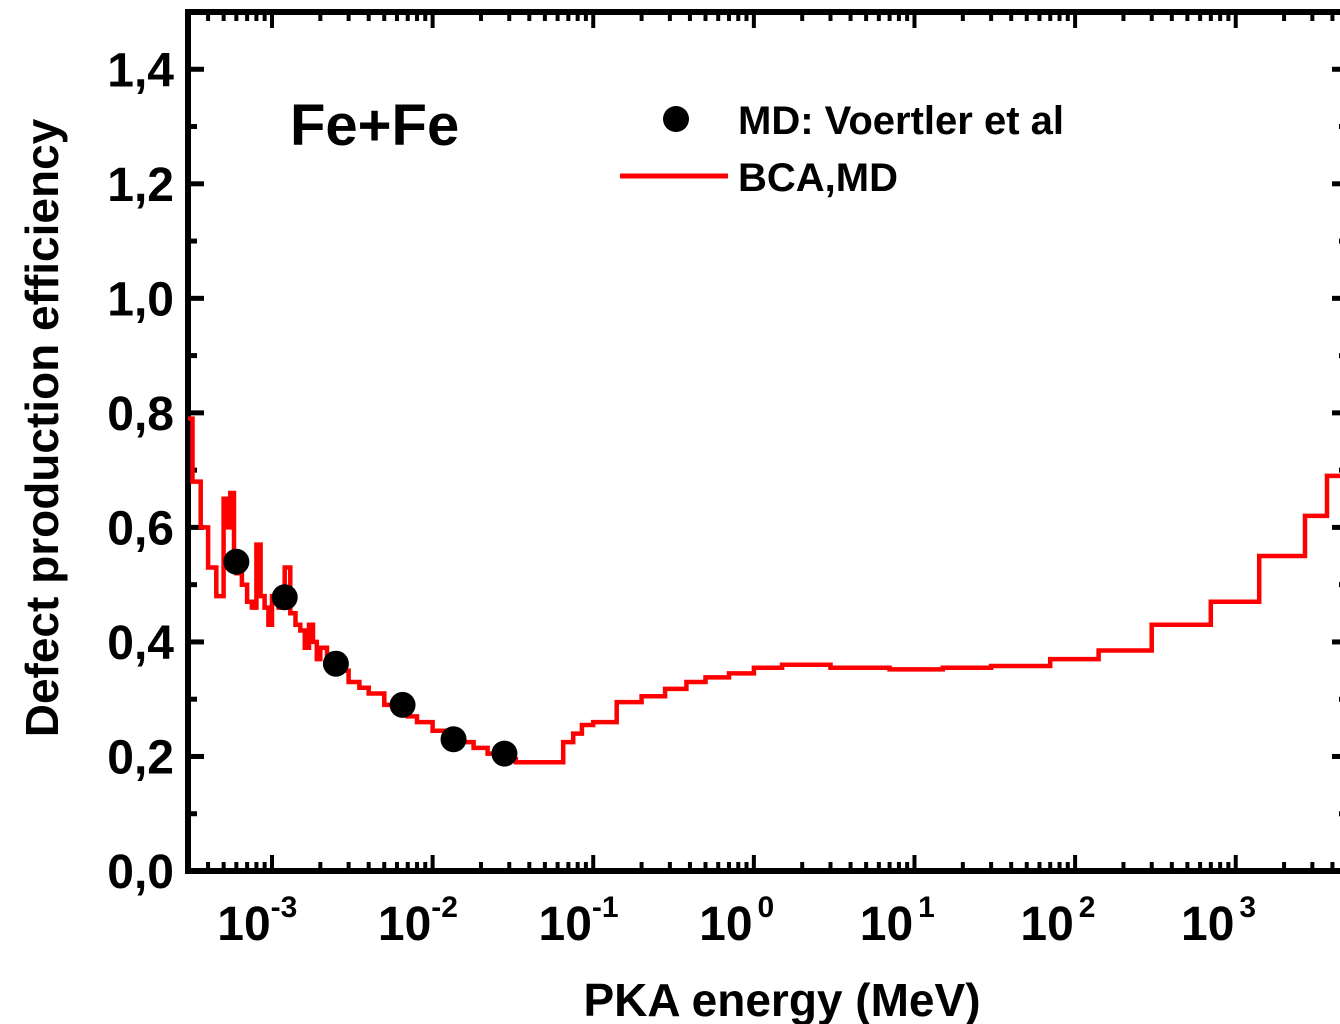 The width and height of the screenshot is (1340, 1024). I want to click on y-tick-label: 0,2, so click(140, 757).